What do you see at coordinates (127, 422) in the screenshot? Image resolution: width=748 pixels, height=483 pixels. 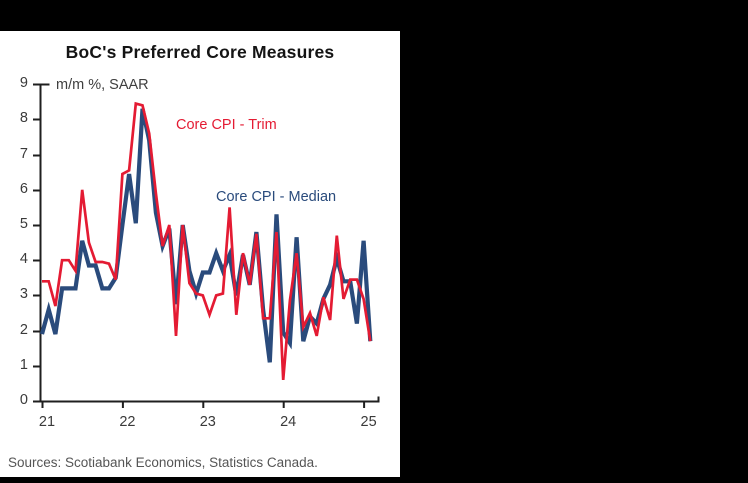 I see `x-tick-label: 22` at bounding box center [127, 422].